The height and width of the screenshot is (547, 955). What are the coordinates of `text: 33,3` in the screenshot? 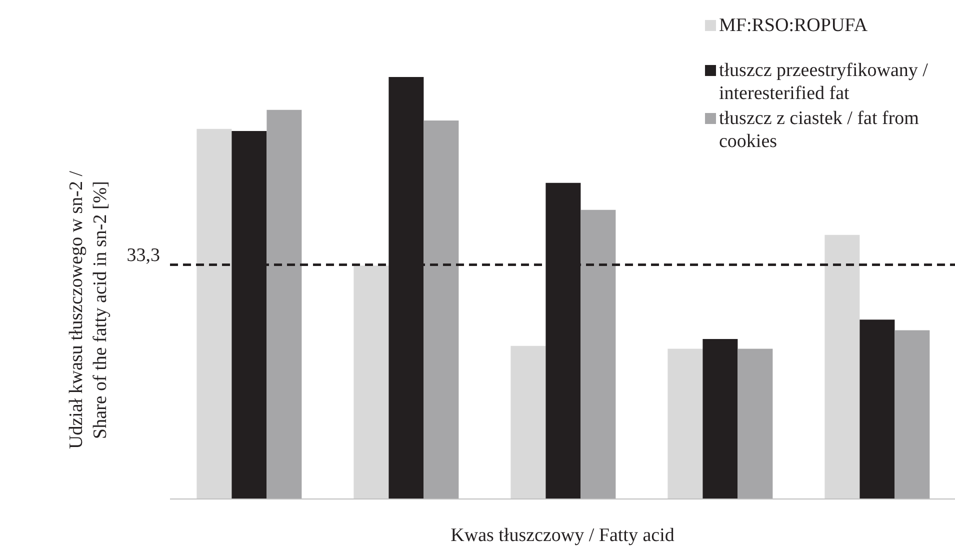 It's located at (143, 255).